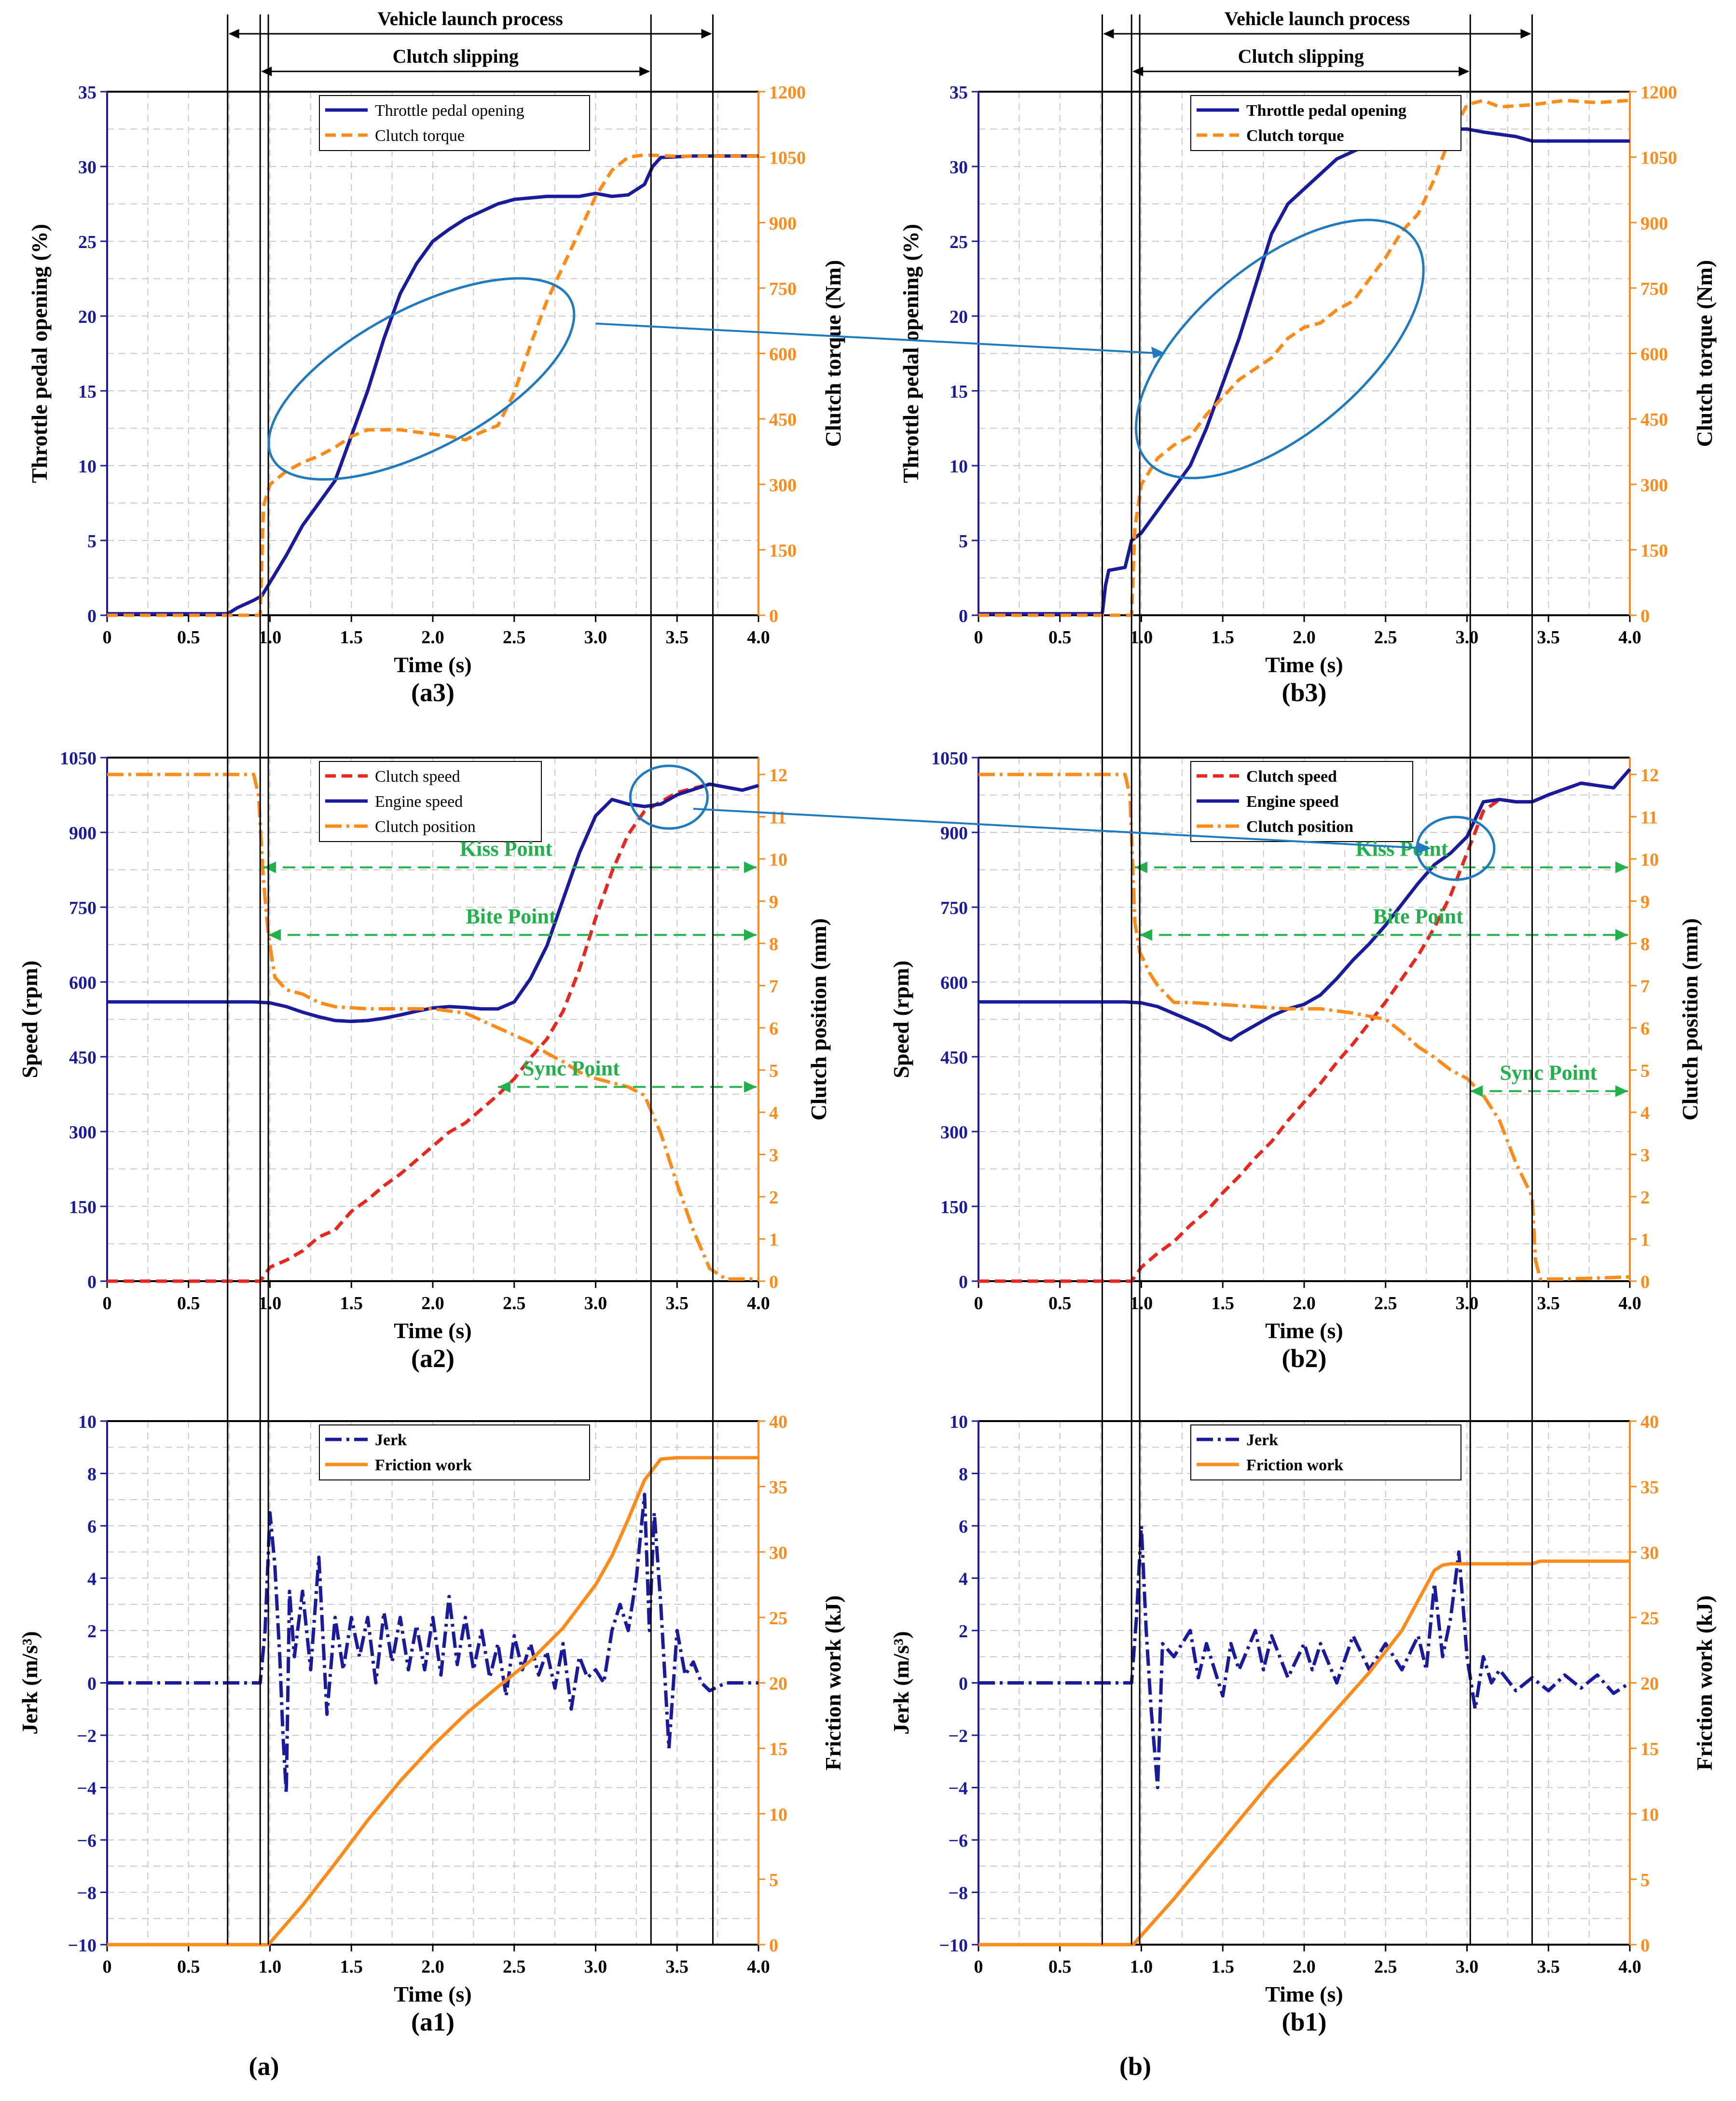  What do you see at coordinates (1476, 1091) in the screenshot?
I see `sync-arrow-head` at bounding box center [1476, 1091].